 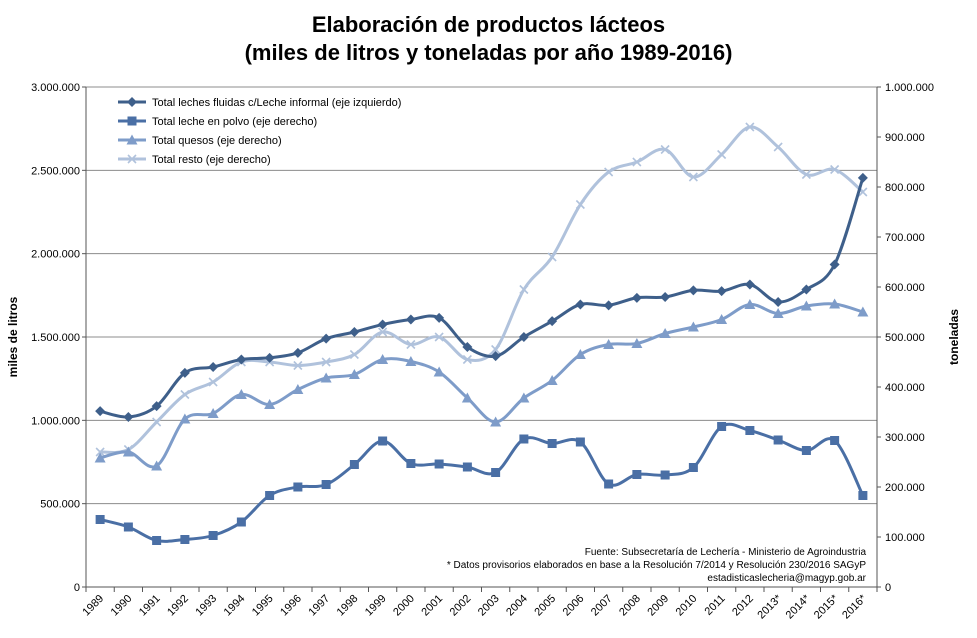 What do you see at coordinates (798, 606) in the screenshot?
I see `x-tick-label: 2014*` at bounding box center [798, 606].